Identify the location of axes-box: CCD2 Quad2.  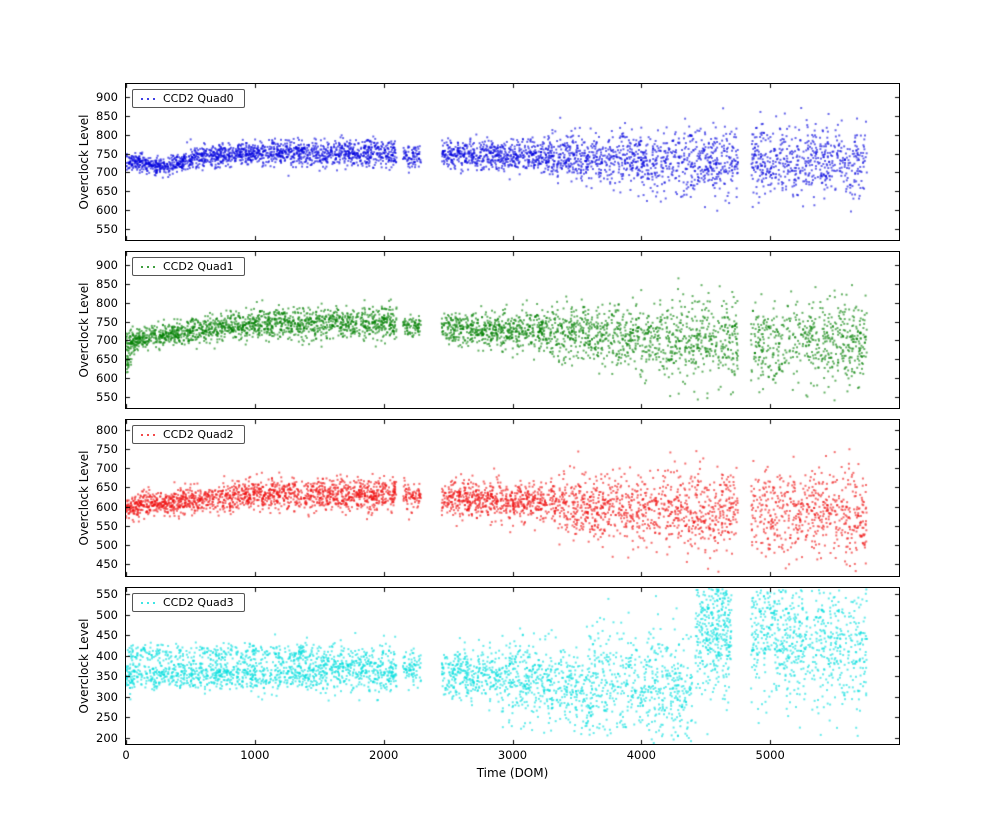
(512, 498).